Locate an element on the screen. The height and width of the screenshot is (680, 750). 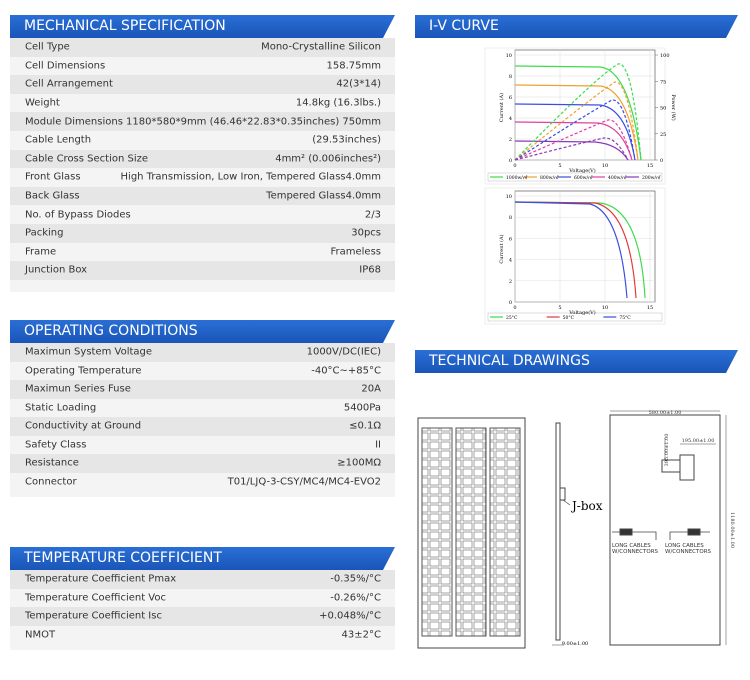
y-tick-label: 6 is located at coordinates (510, 239).